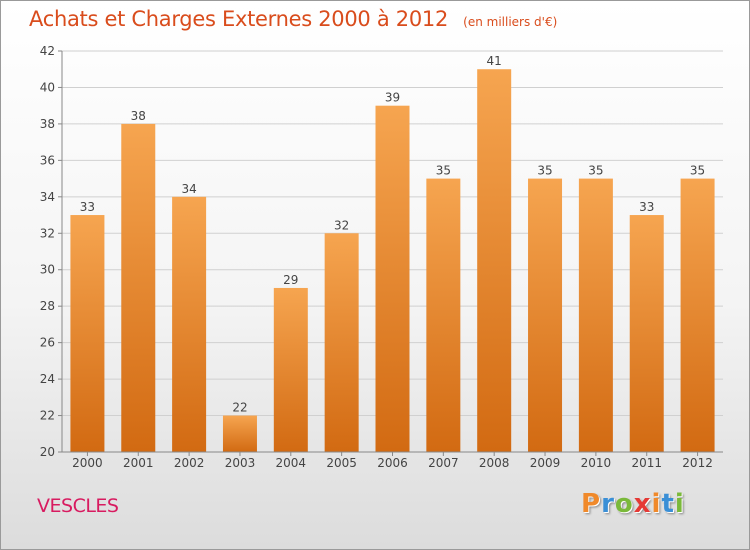 The height and width of the screenshot is (550, 750). What do you see at coordinates (291, 463) in the screenshot?
I see `x-tick-label: 2004` at bounding box center [291, 463].